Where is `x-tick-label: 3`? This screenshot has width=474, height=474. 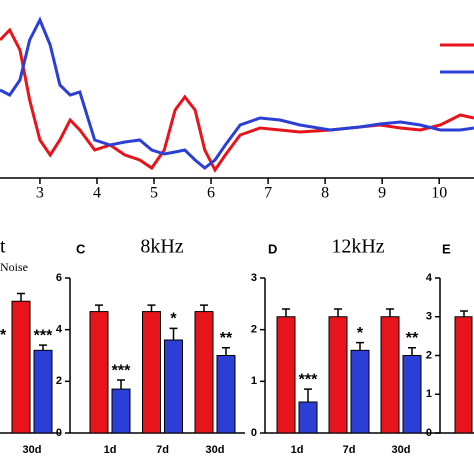
x-tick-label: 3 is located at coordinates (40, 193).